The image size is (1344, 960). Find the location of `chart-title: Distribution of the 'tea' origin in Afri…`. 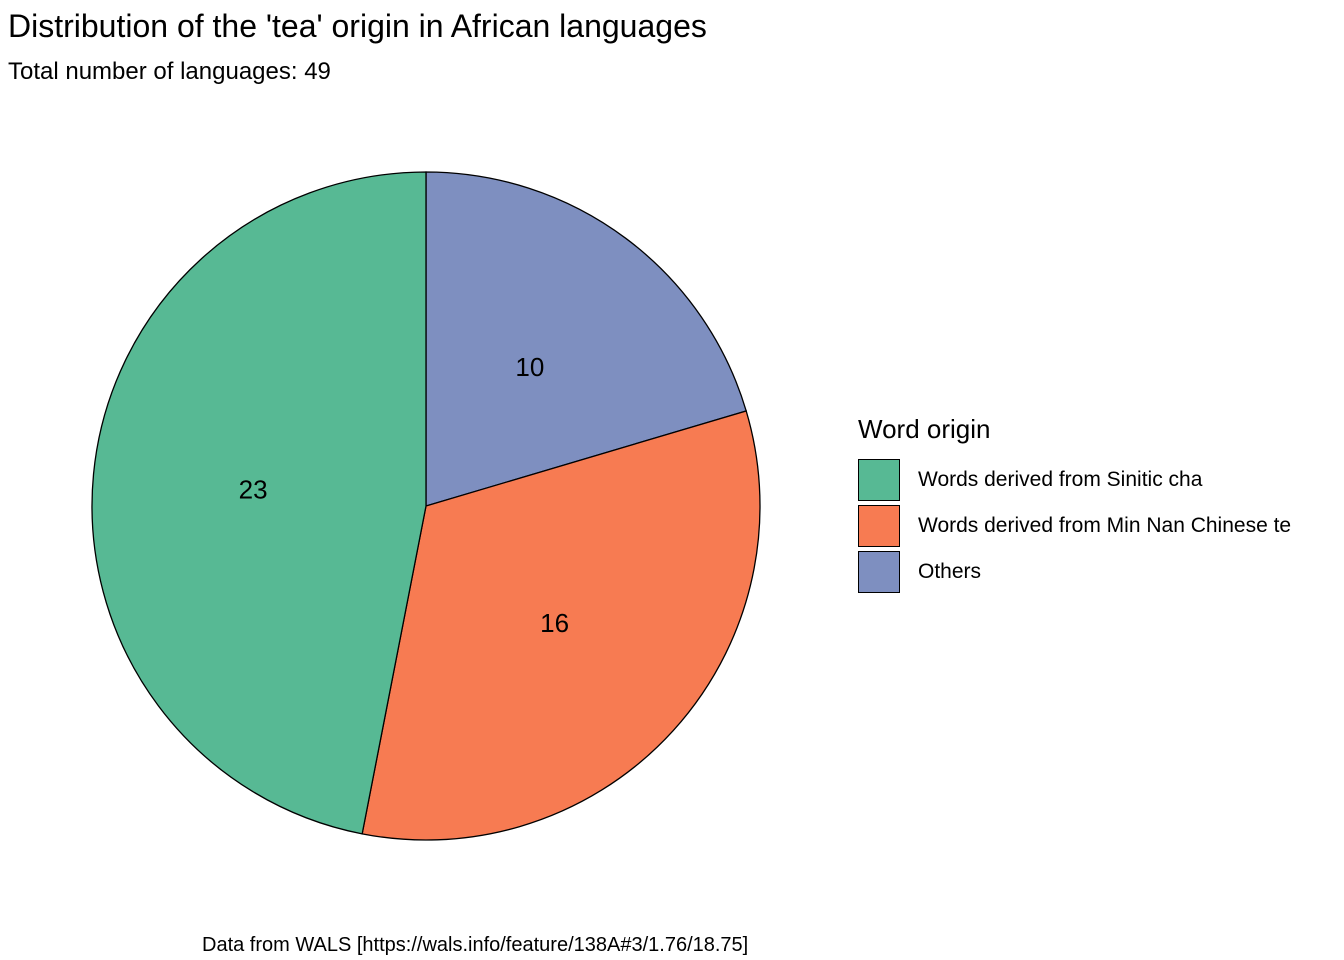

chart-title: Distribution of the 'tea' origin in Afri… is located at coordinates (357, 26).